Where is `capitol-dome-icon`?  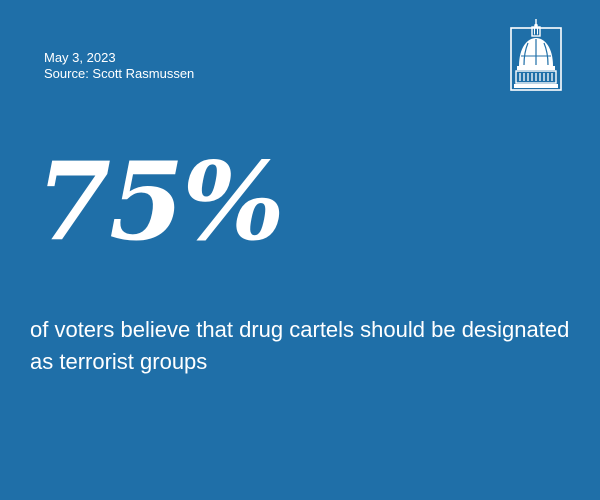 capitol-dome-icon is located at coordinates (536, 55).